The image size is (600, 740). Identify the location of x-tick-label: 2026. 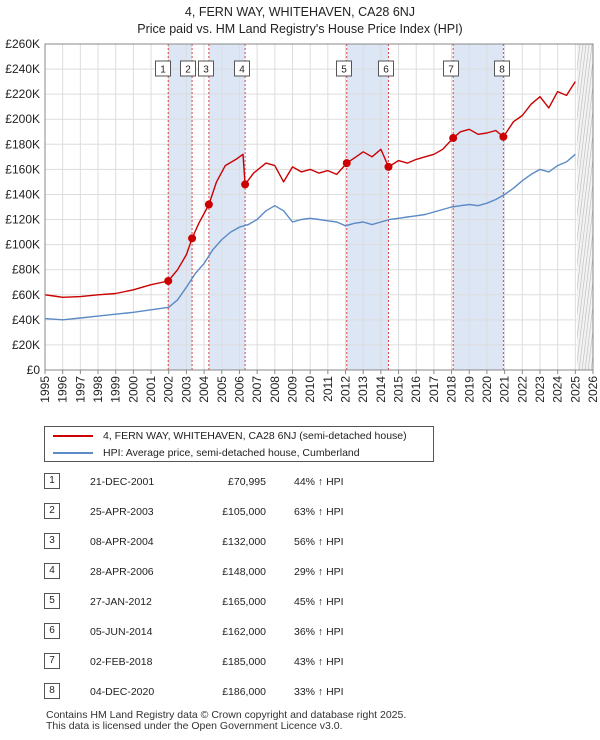
(593, 389).